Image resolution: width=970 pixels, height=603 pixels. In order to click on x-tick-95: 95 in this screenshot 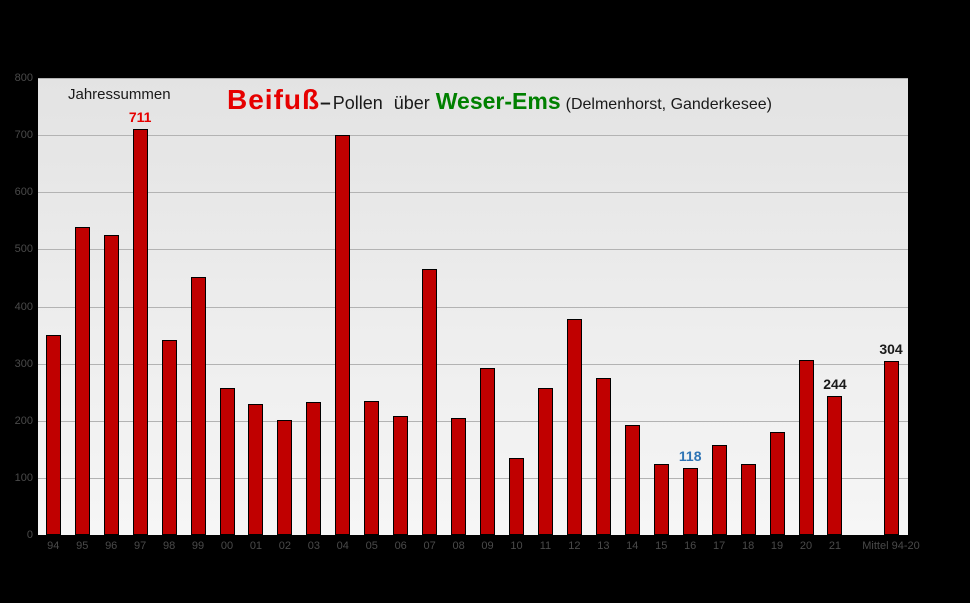, I will do `click(82, 546)`.